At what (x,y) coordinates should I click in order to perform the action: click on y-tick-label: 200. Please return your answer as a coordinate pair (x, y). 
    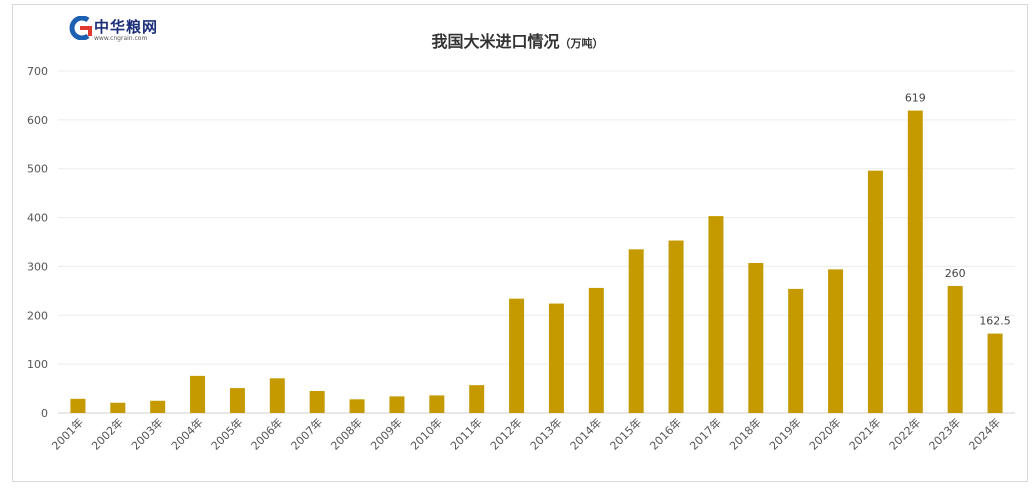
    Looking at the image, I should click on (37, 315).